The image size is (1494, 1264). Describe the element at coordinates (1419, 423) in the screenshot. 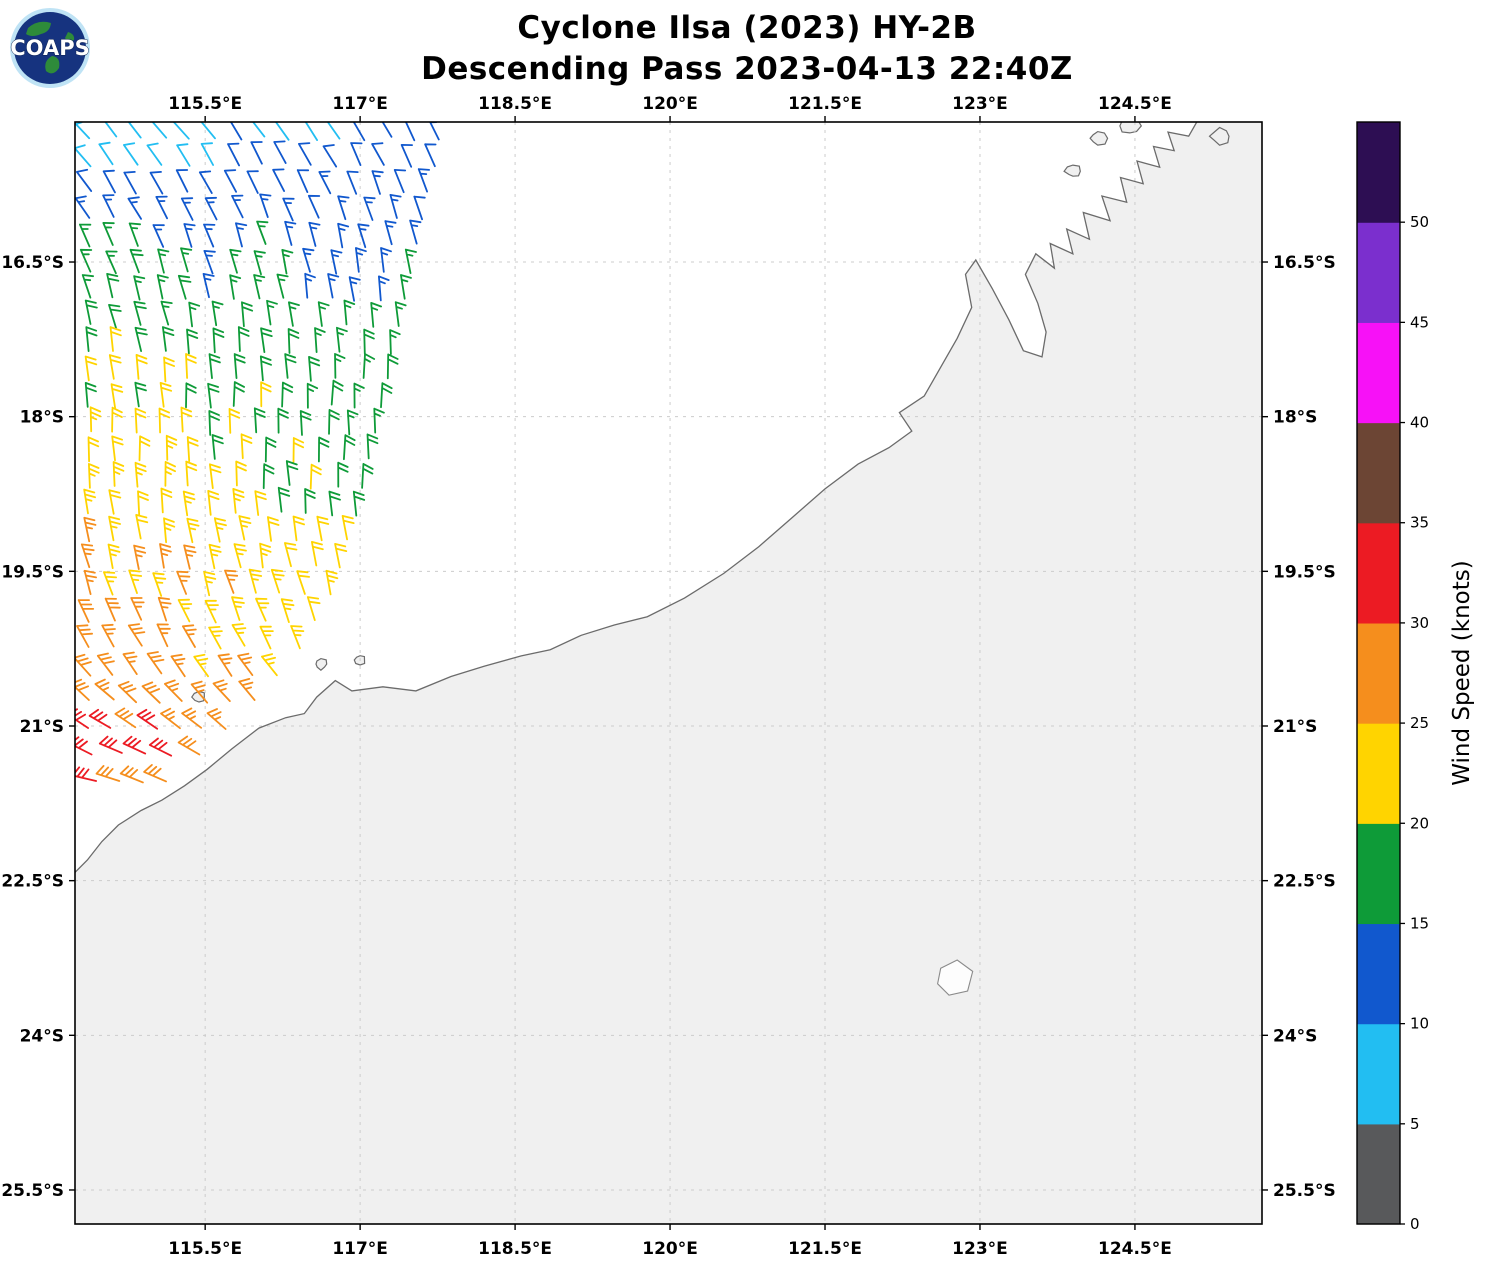

I see `colorbar-tick-label: 40` at that location.